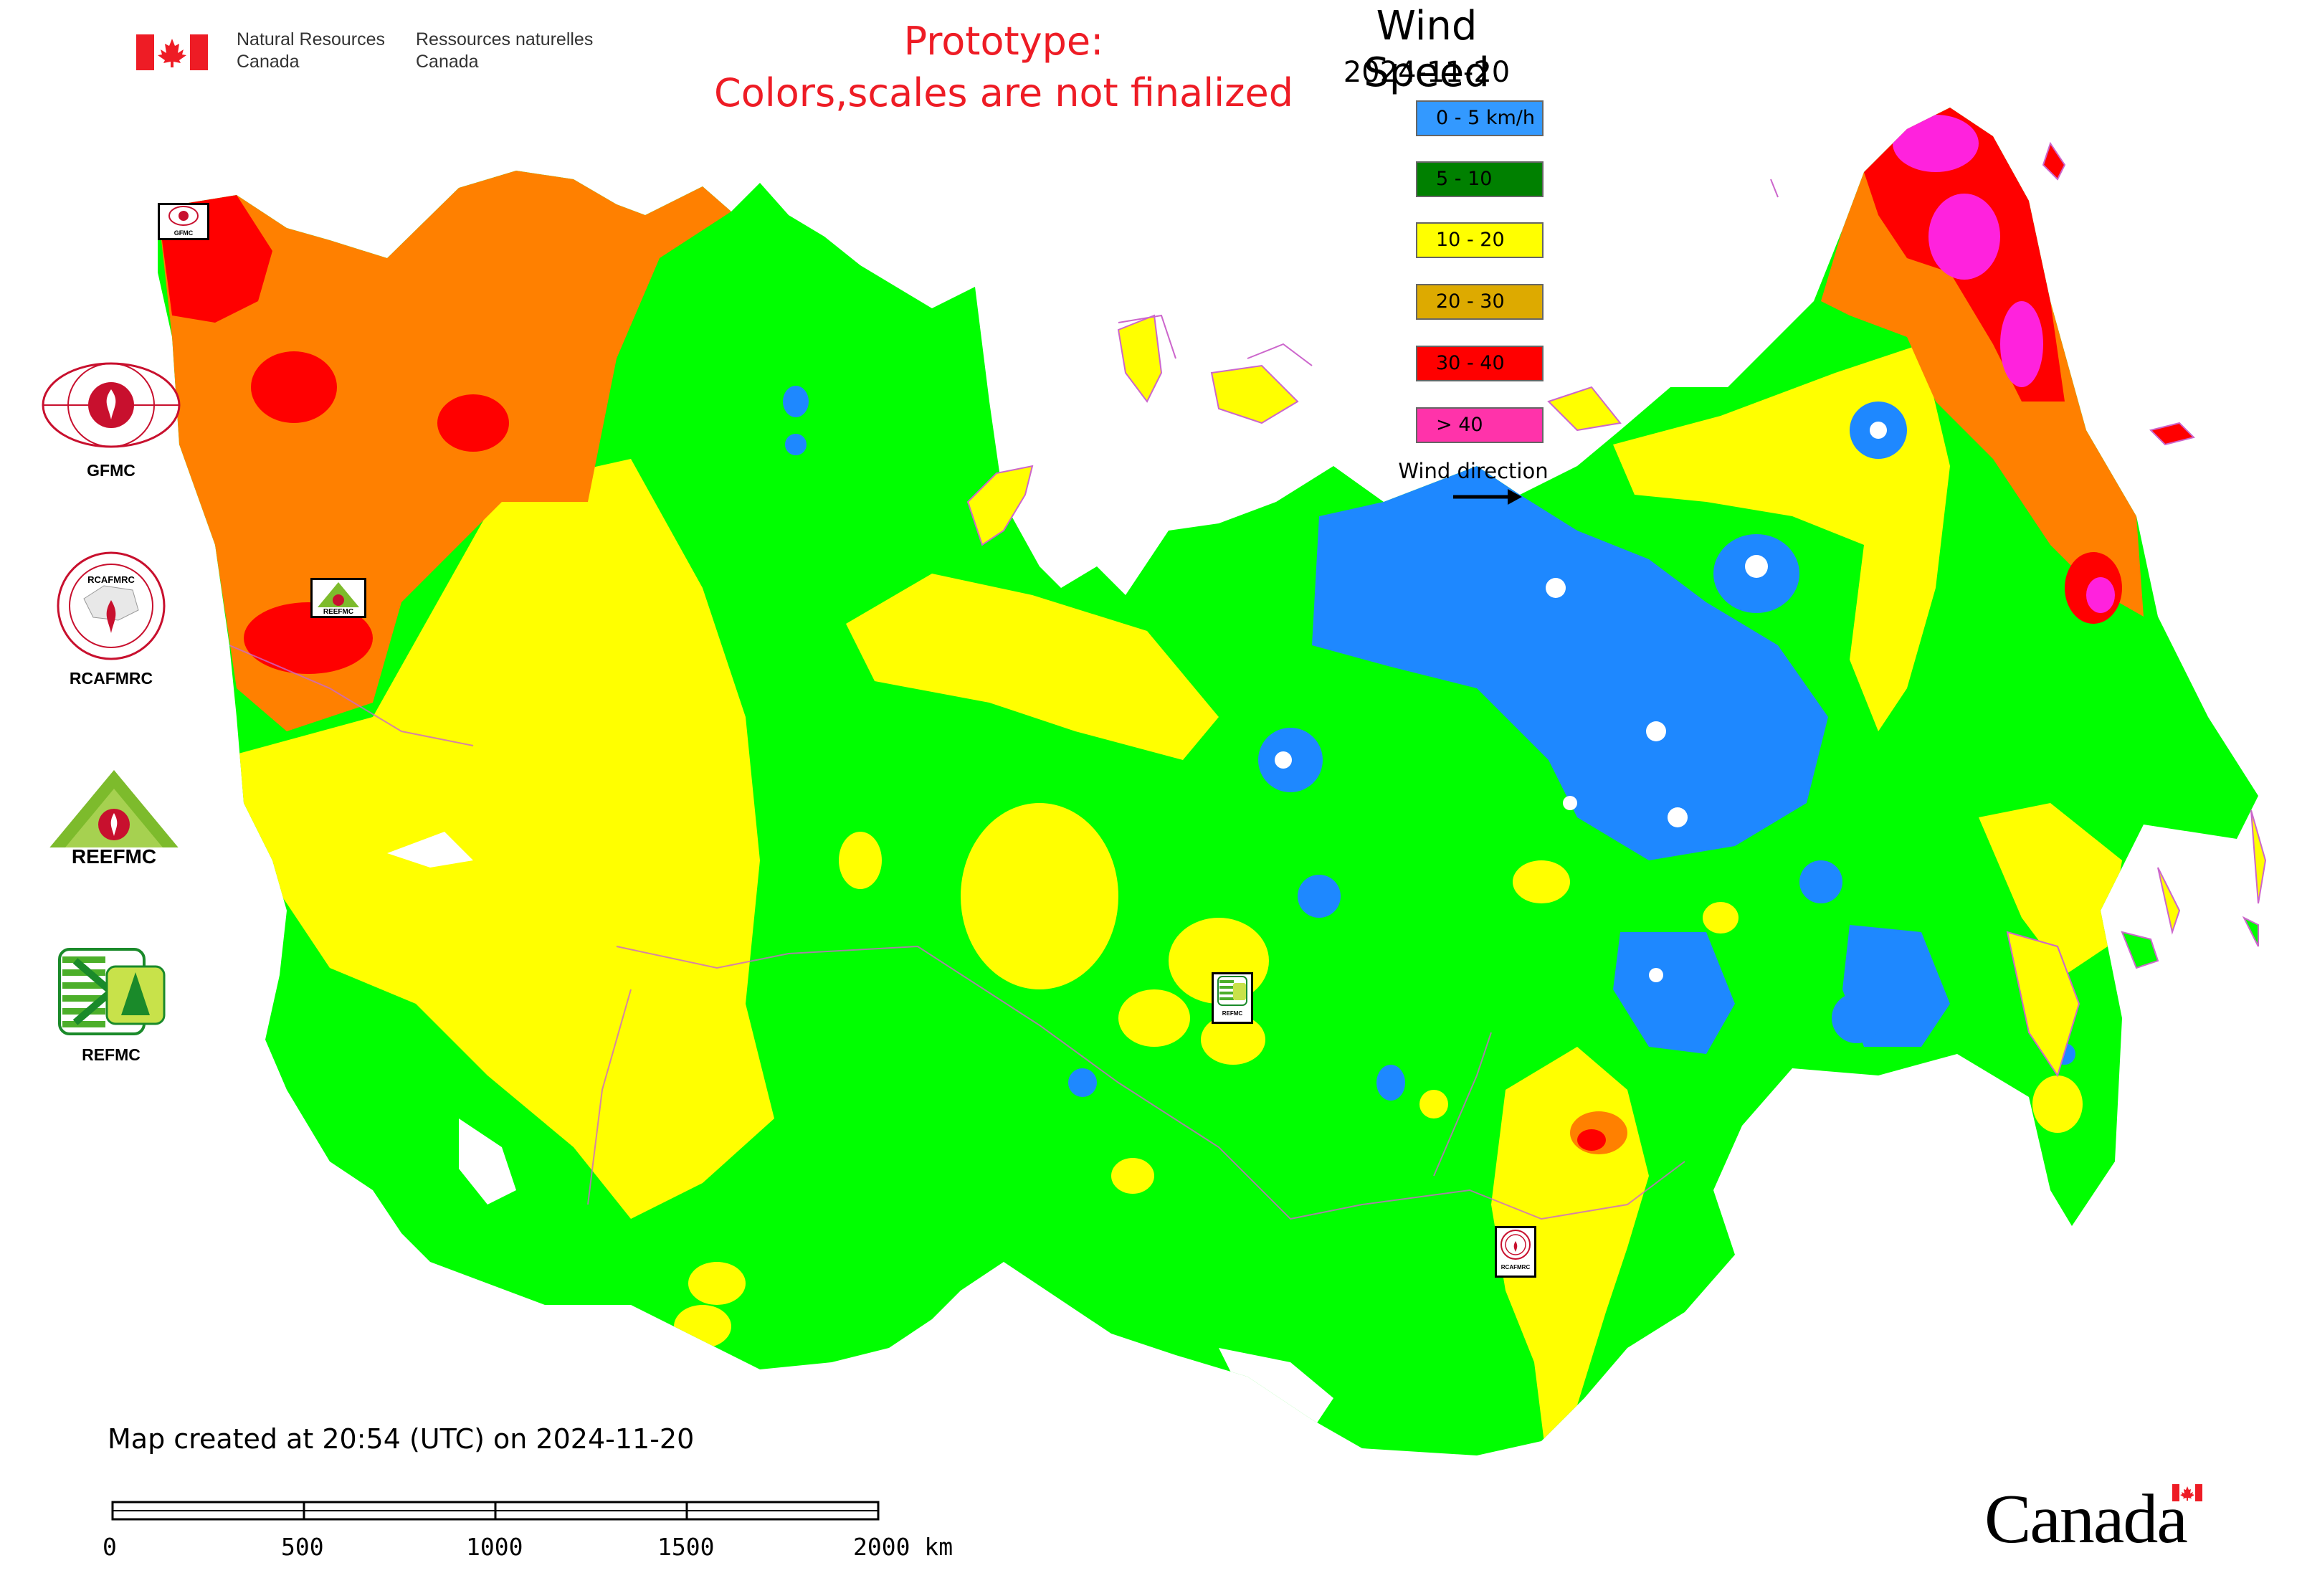  I want to click on scale-tick-500: 500, so click(302, 1547).